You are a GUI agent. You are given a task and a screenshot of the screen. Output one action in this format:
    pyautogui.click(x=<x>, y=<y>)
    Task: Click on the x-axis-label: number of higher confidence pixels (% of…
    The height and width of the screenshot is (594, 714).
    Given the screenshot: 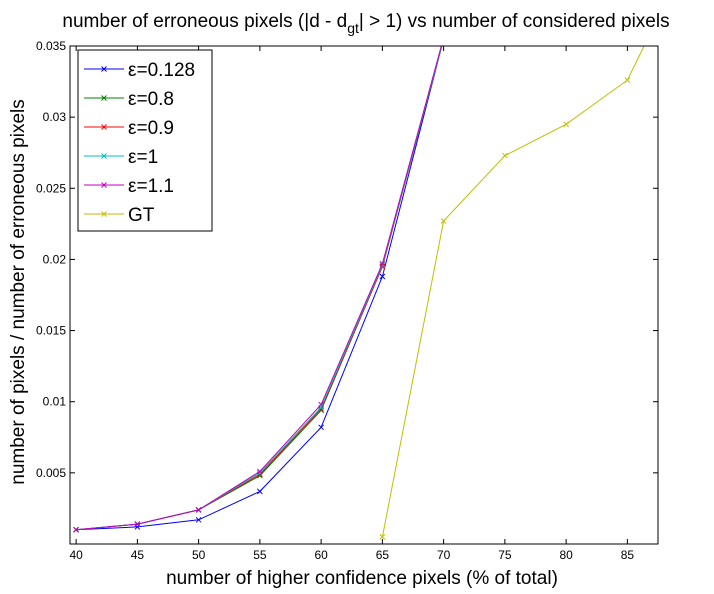 What is the action you would take?
    pyautogui.click(x=362, y=578)
    